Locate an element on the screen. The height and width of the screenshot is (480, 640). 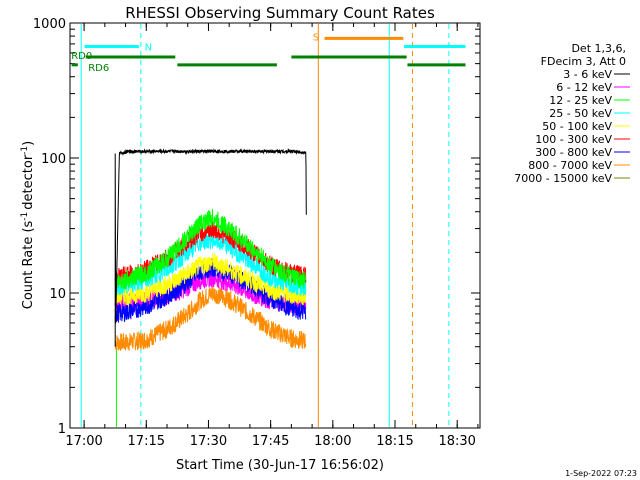
legend-entry-label: 800 - 7000 keV is located at coordinates (570, 165).